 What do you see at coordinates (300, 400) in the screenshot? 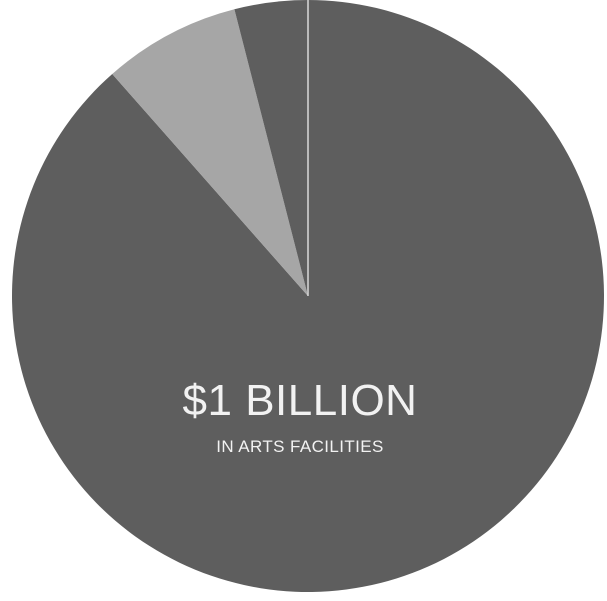
I see `slice-label-main: $1 BILLION` at bounding box center [300, 400].